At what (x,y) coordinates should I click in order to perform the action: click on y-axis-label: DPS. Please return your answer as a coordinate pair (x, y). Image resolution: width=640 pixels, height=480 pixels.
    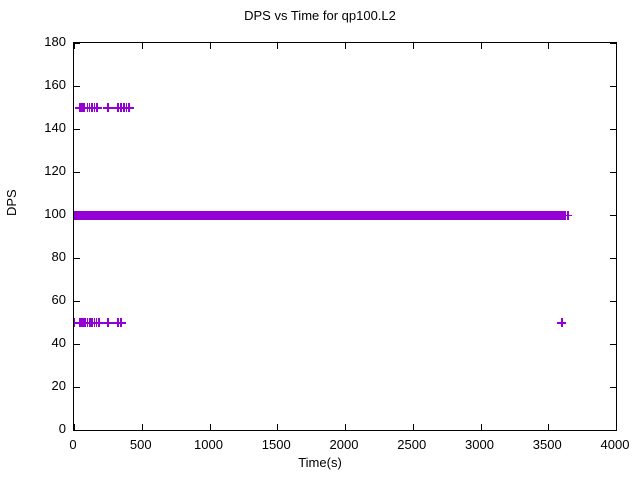
    Looking at the image, I should click on (11, 202).